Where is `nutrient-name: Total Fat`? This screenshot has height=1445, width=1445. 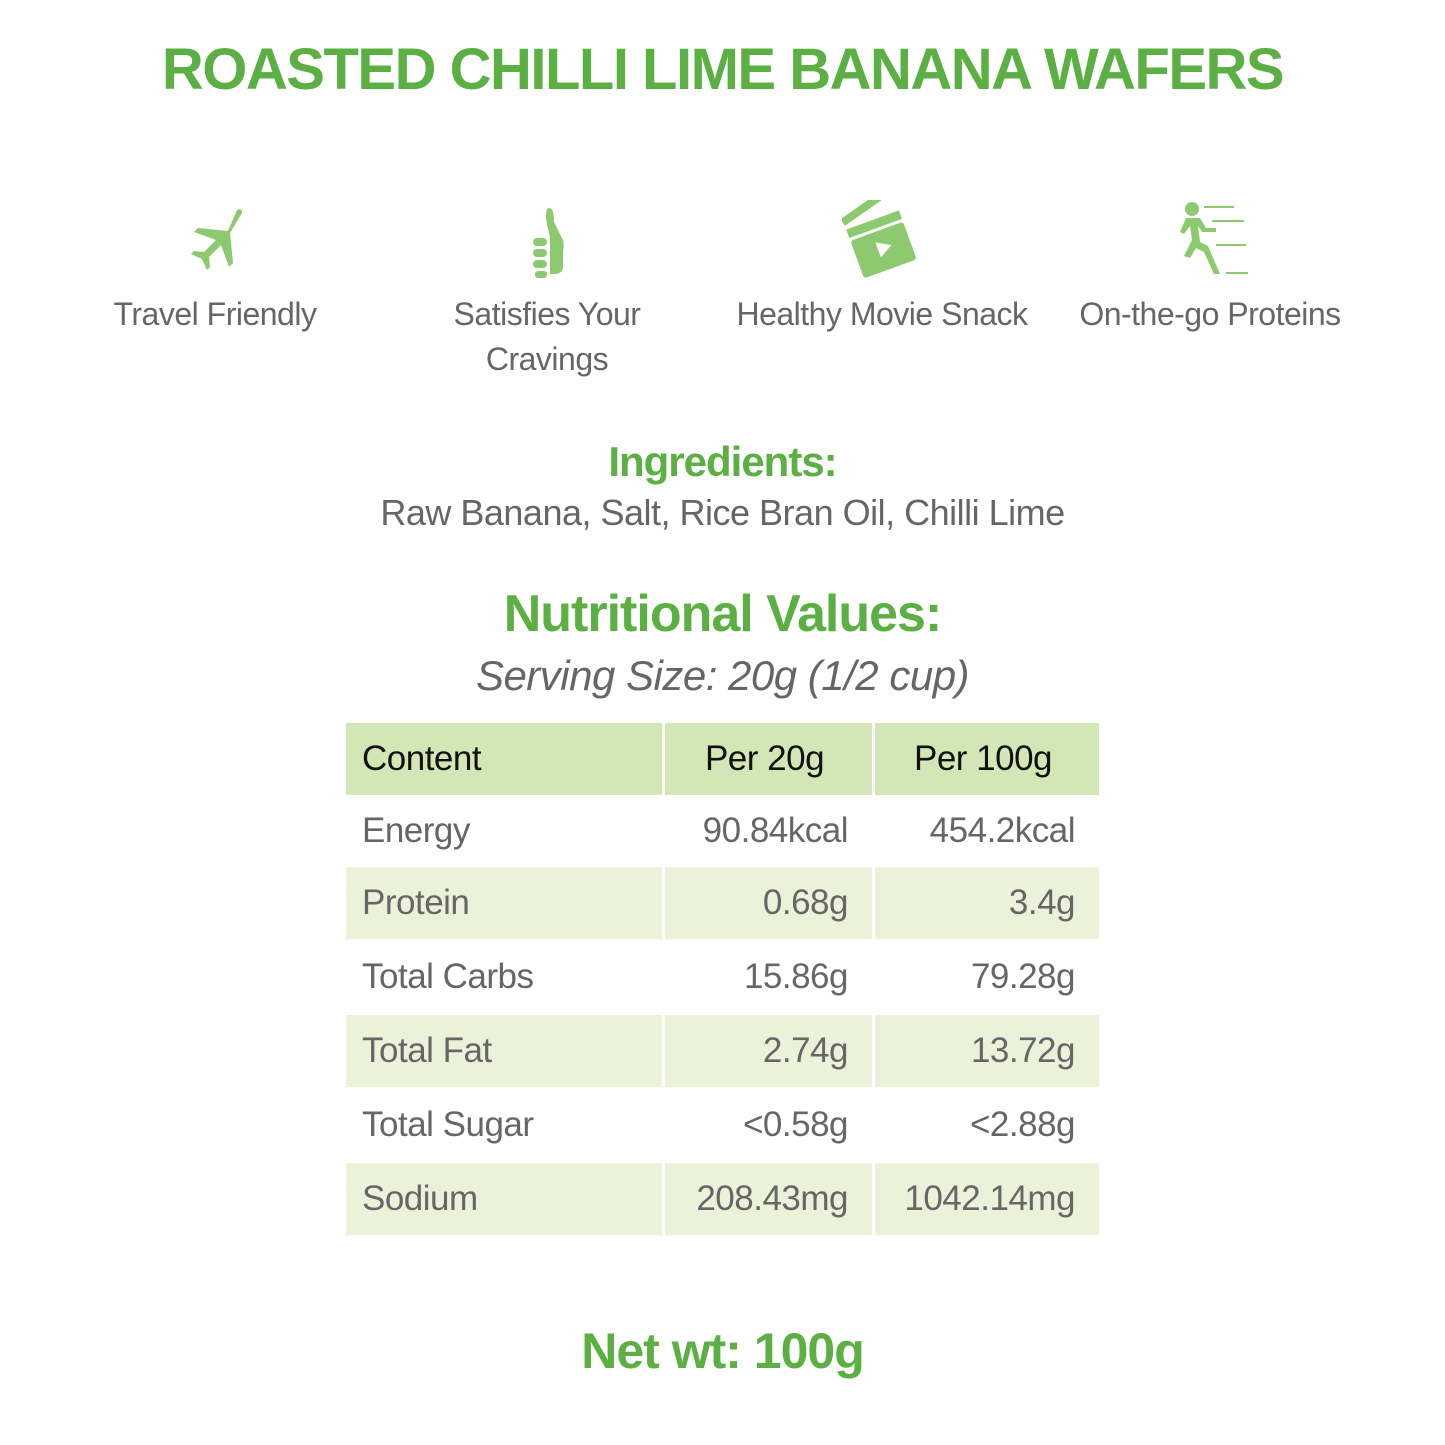
nutrient-name: Total Fat is located at coordinates (504, 1051).